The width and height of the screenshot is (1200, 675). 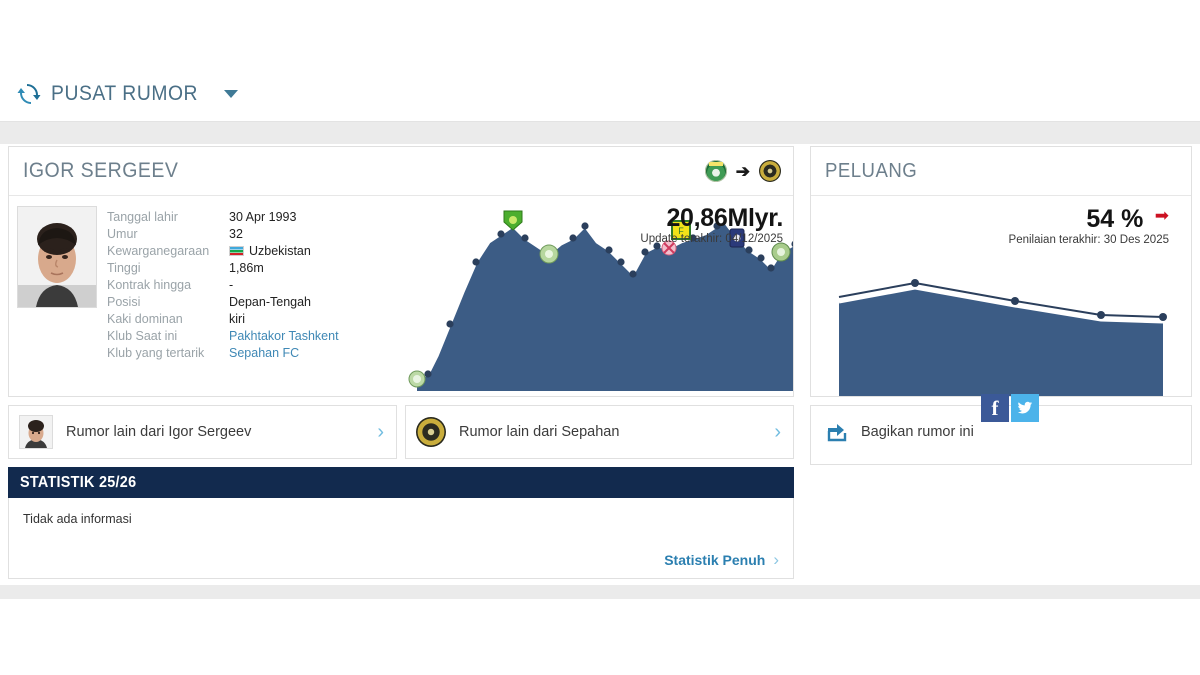 What do you see at coordinates (142, 216) in the screenshot?
I see `info-row-label: Tanggal lahir` at bounding box center [142, 216].